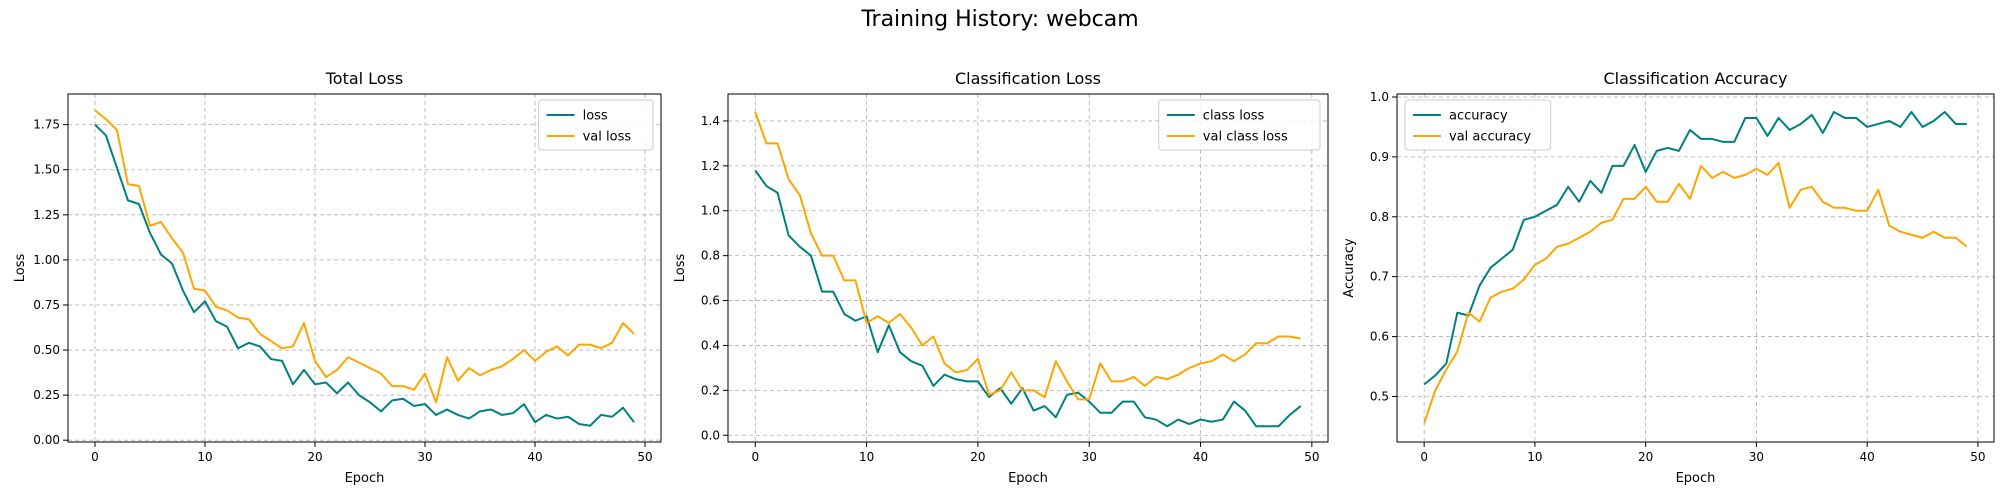 The image size is (2000, 500). What do you see at coordinates (46, 260) in the screenshot?
I see `y-tick-label: 1.00` at bounding box center [46, 260].